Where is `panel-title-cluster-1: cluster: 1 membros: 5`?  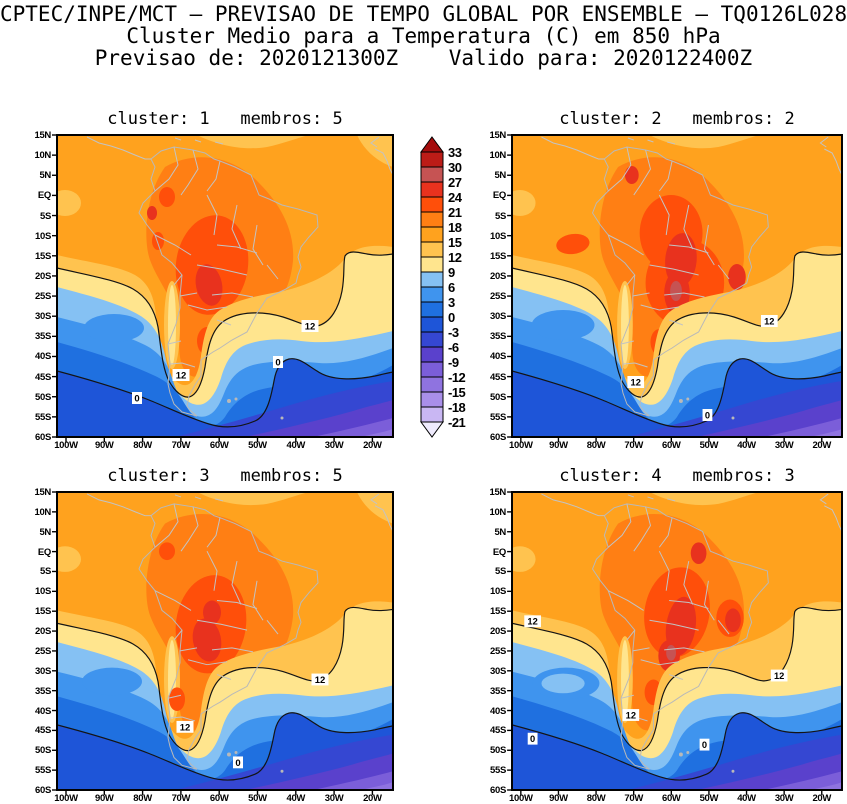 panel-title-cluster-1: cluster: 1 membros: 5 is located at coordinates (225, 119).